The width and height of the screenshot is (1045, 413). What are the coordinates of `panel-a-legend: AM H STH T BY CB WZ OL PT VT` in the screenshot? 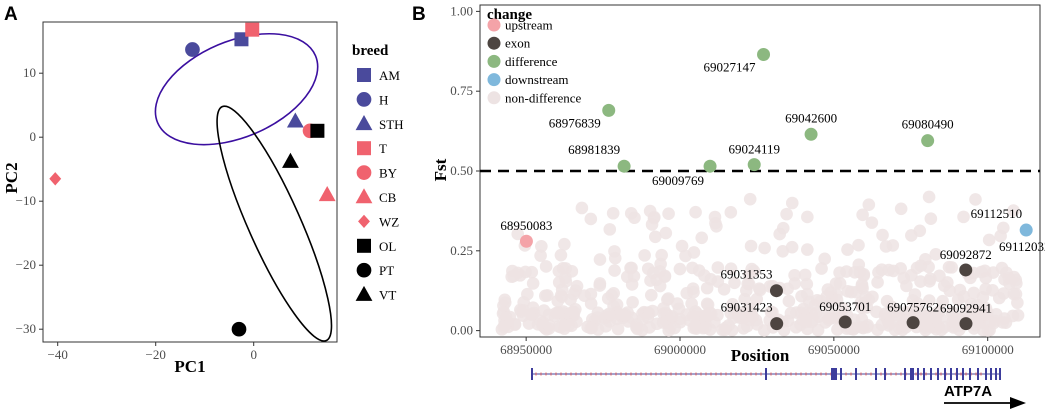 It's located at (379, 185).